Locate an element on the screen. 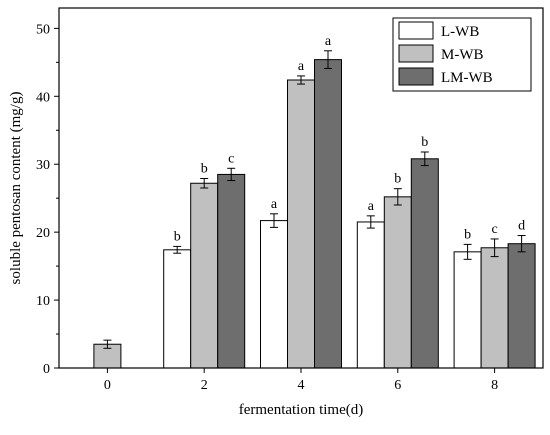 This screenshot has width=550, height=435. significance-label-l-wb-day-4: a is located at coordinates (274, 204).